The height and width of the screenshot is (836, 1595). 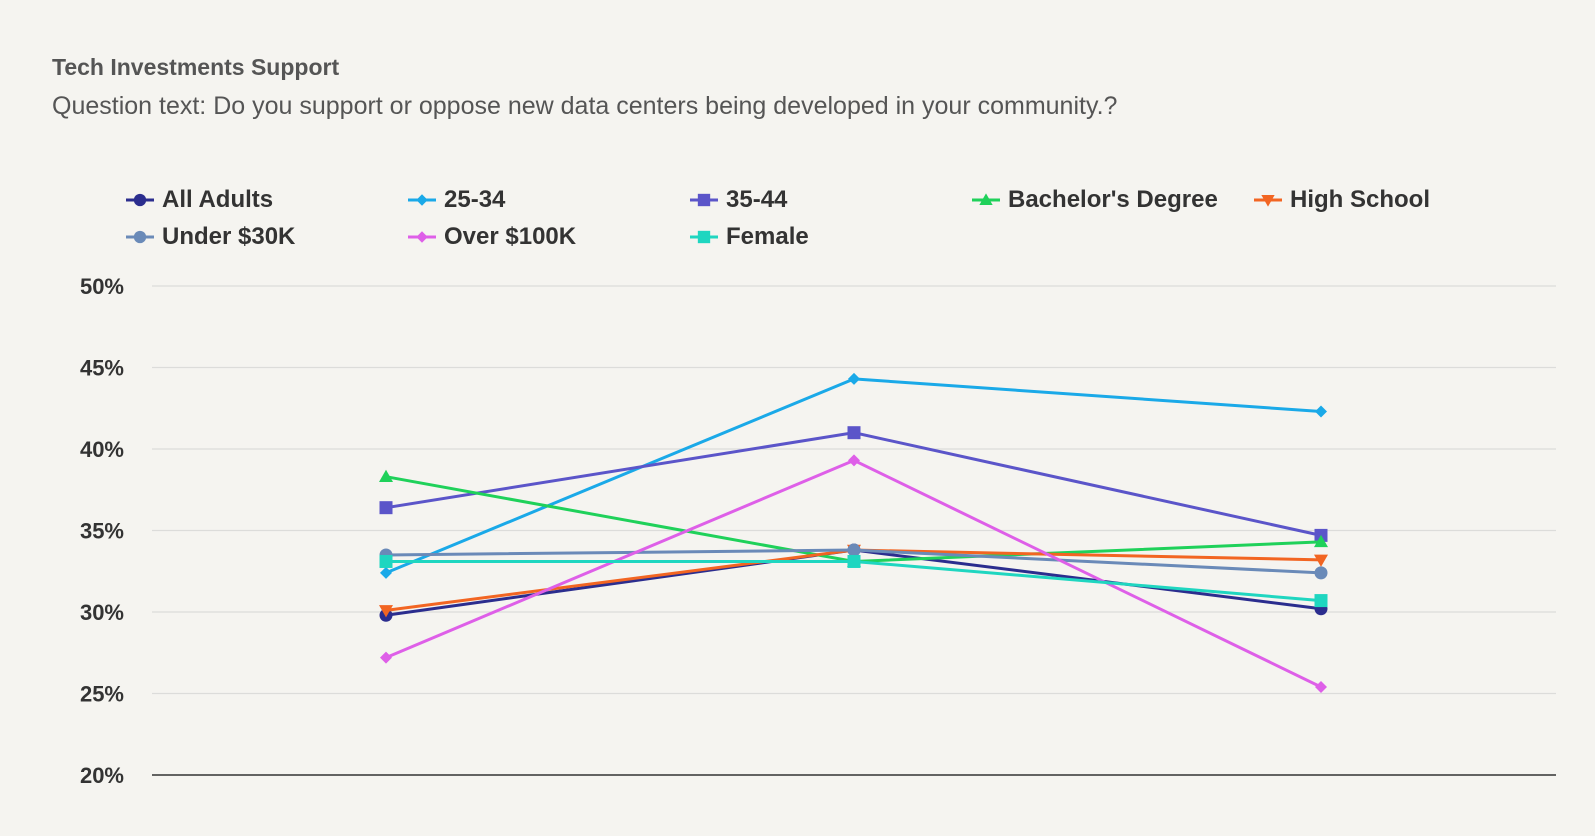 I want to click on legend-label: 25-34, so click(x=475, y=199).